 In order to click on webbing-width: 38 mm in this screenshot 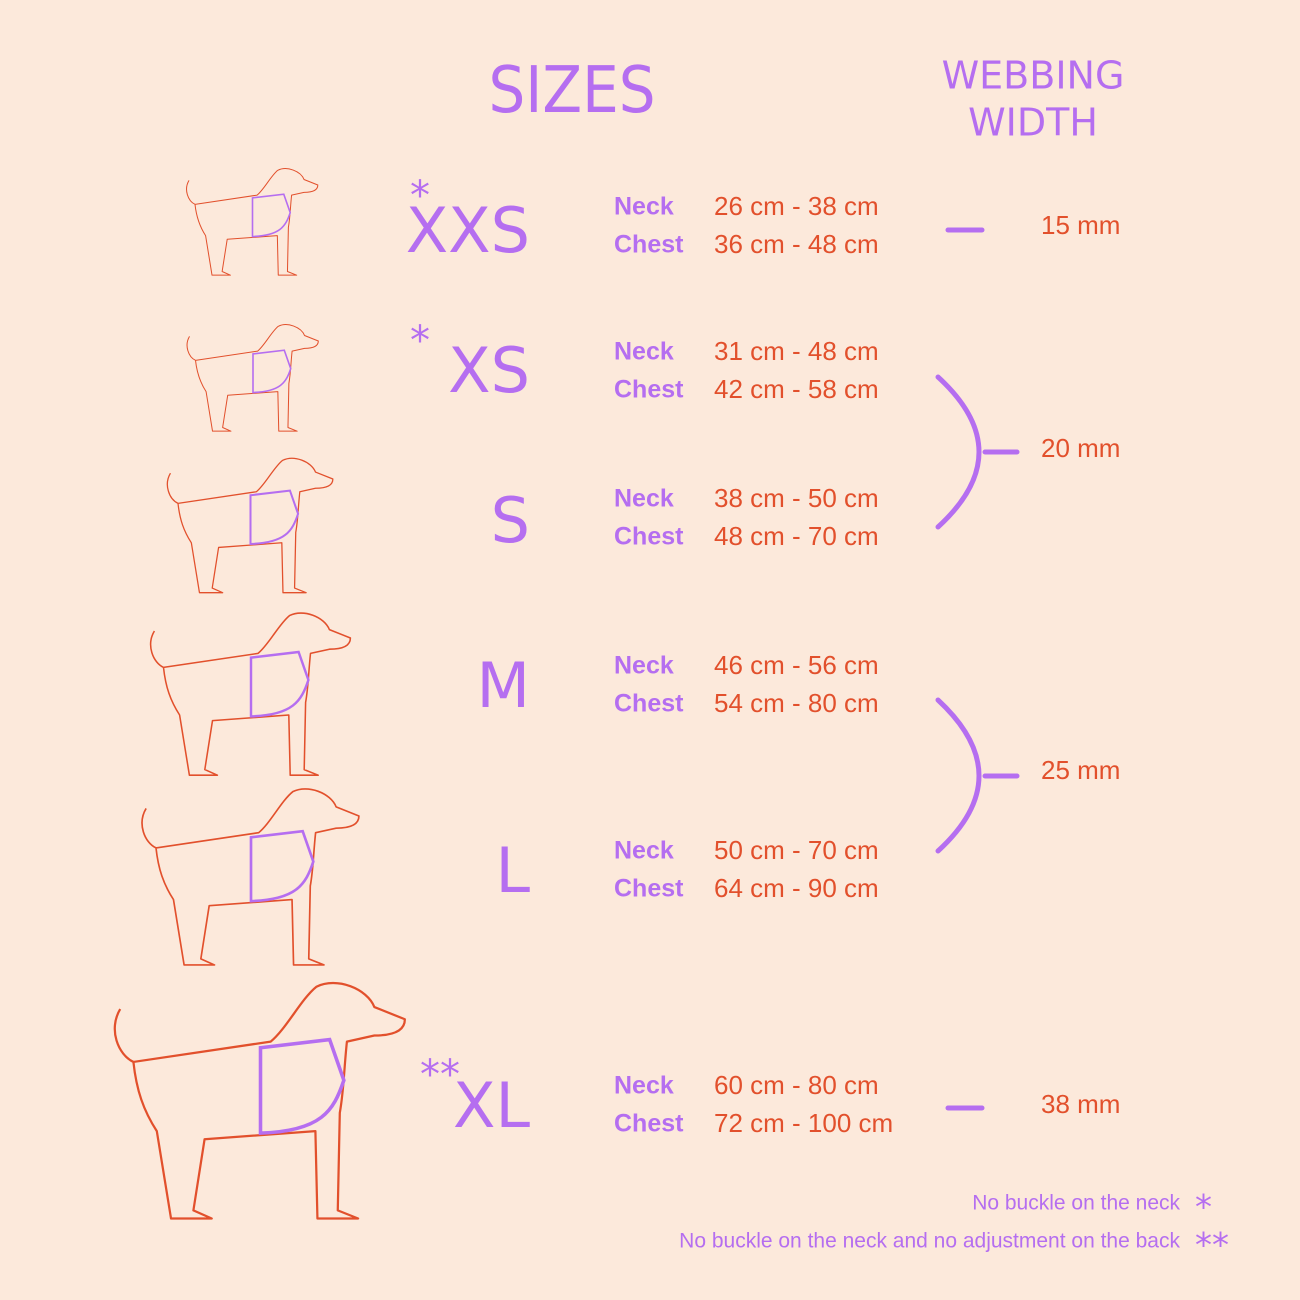, I will do `click(1080, 1104)`.